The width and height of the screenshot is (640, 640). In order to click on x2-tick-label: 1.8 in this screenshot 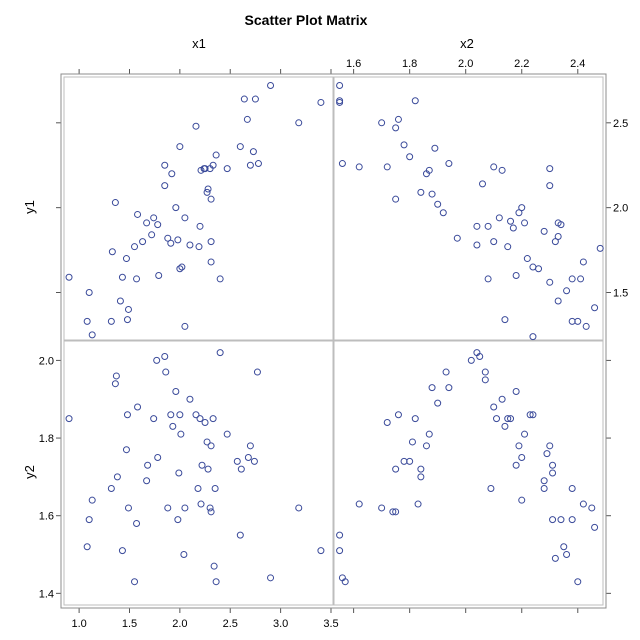, I will do `click(409, 64)`.